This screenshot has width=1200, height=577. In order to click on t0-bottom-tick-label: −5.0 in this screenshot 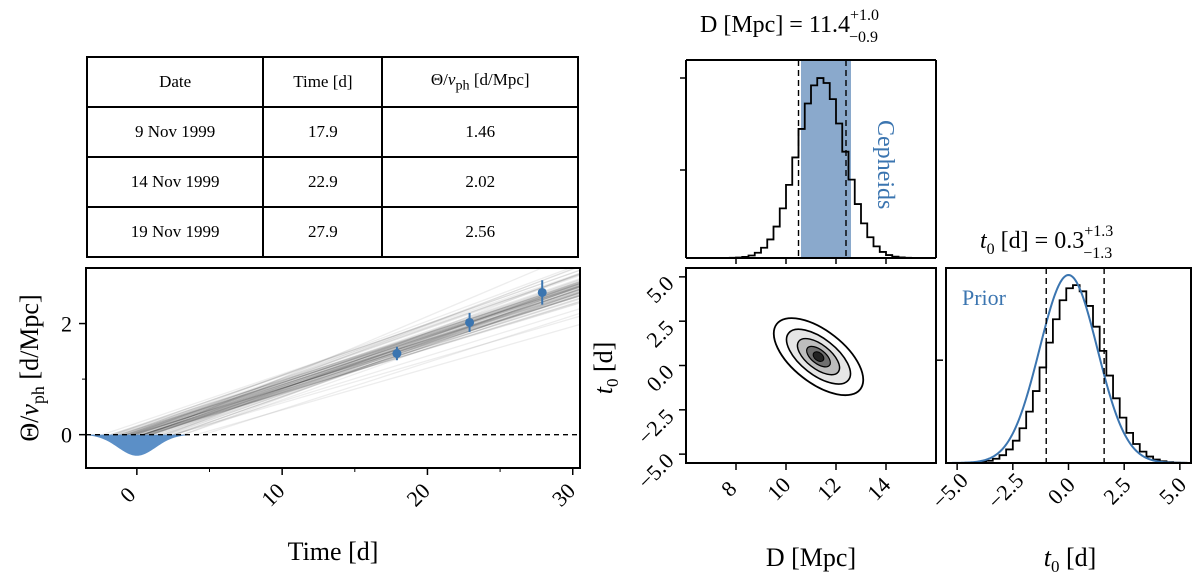, I will do `click(950, 491)`.